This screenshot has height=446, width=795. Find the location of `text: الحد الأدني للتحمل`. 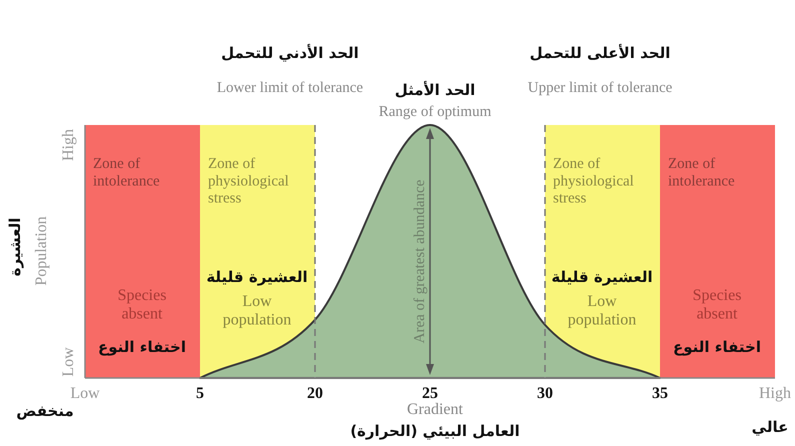

text: الحد الأدني للتحمل is located at coordinates (290, 52).